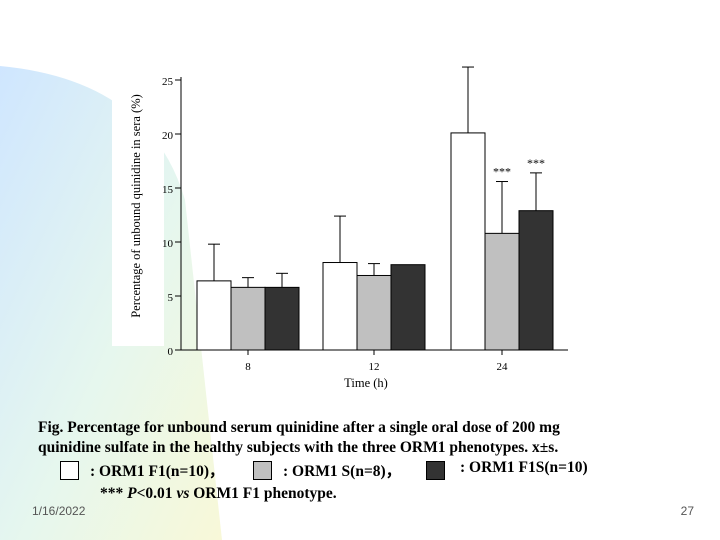 Image resolution: width=720 pixels, height=540 pixels. What do you see at coordinates (374, 367) in the screenshot?
I see `x-tick-label-12: 12` at bounding box center [374, 367].